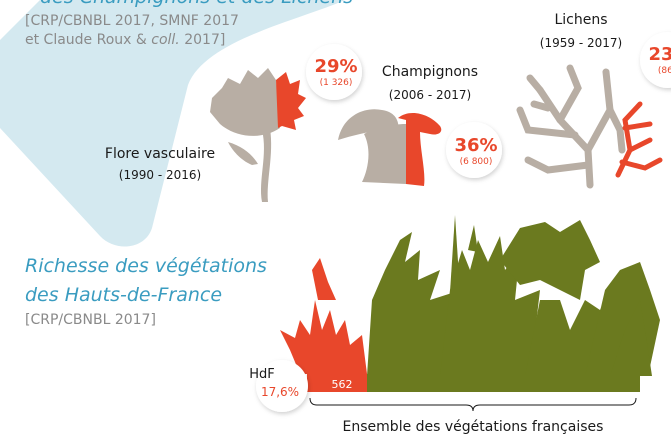  I want to click on group-count: (868), so click(664, 71).